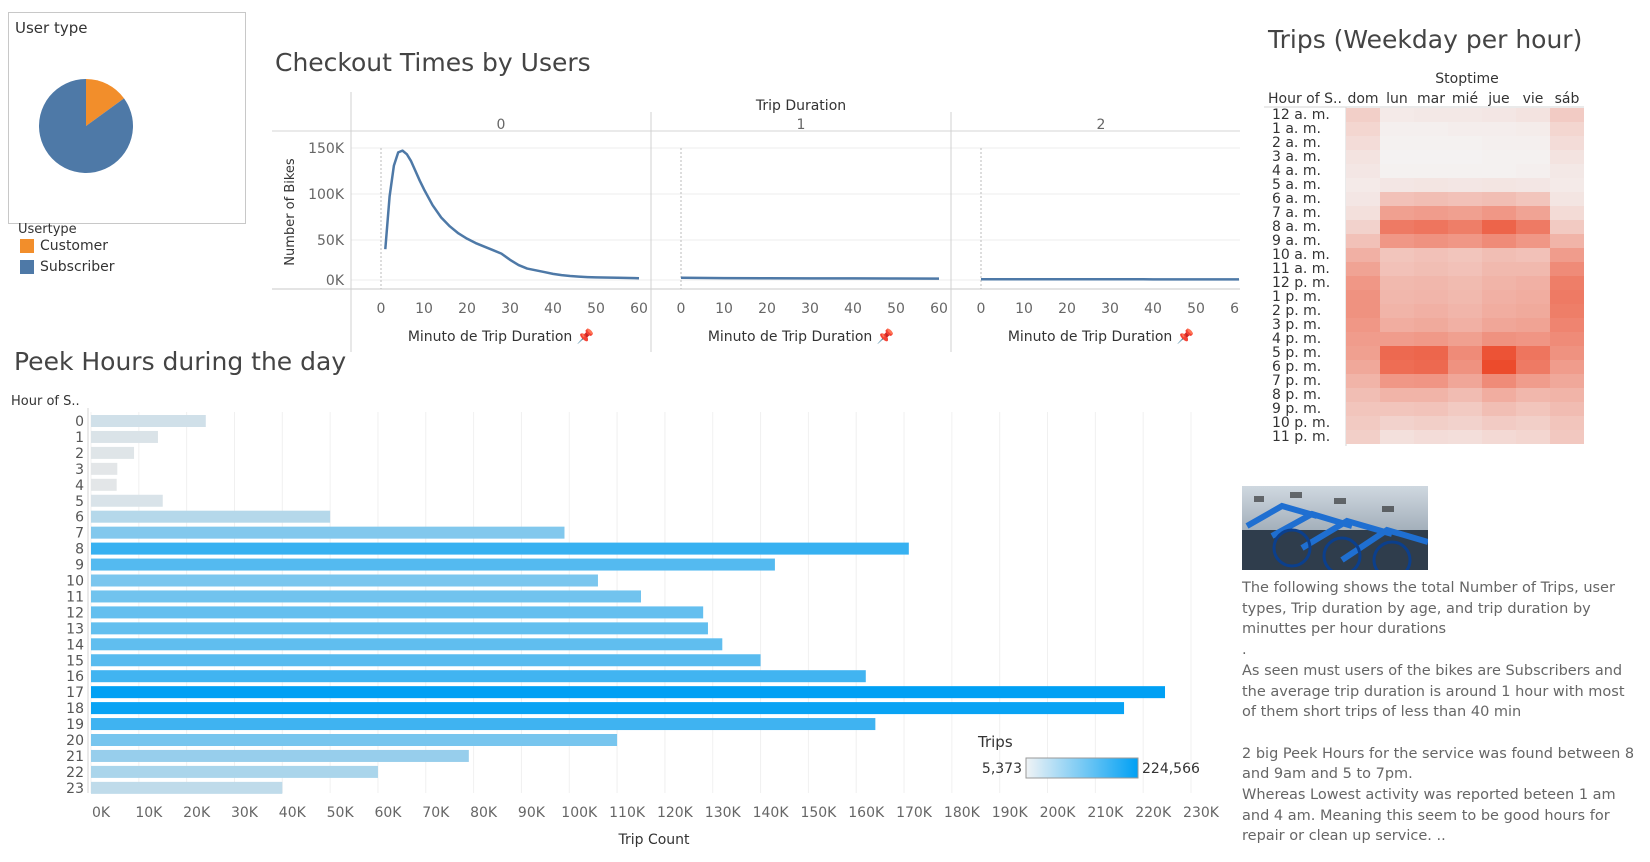 This screenshot has height=862, width=1650. I want to click on bar-category-label: 12, so click(75, 613).